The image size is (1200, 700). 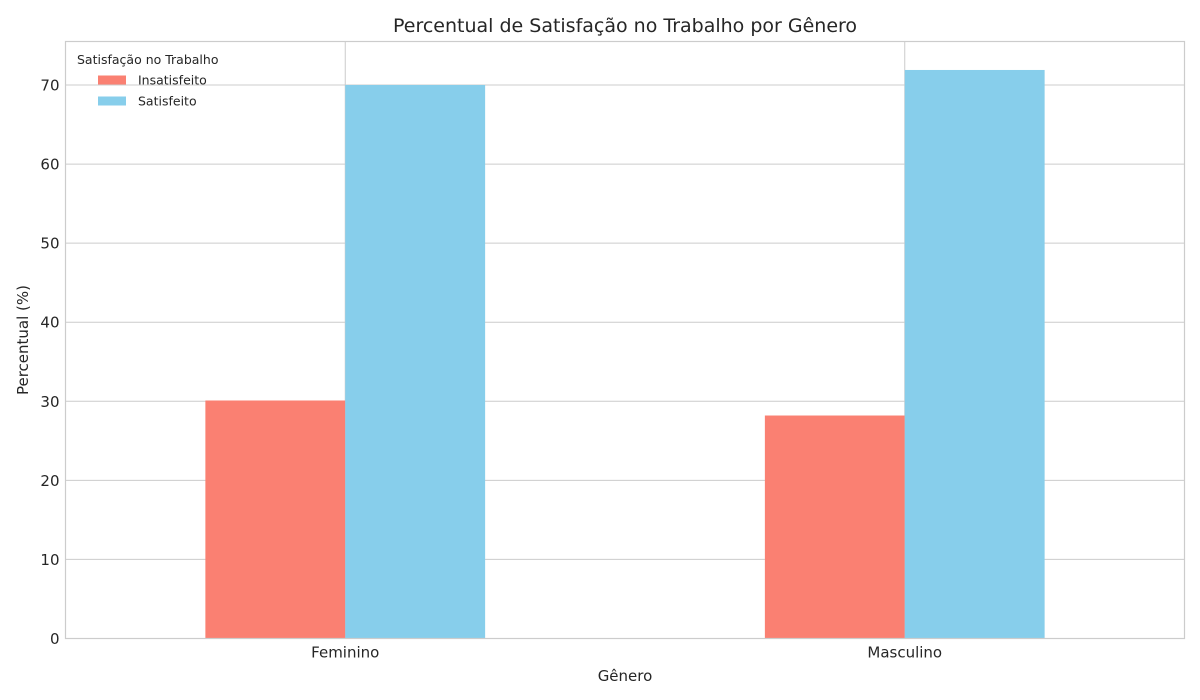 What do you see at coordinates (626, 653) in the screenshot?
I see `x-tick-labels: Feminino Masculino` at bounding box center [626, 653].